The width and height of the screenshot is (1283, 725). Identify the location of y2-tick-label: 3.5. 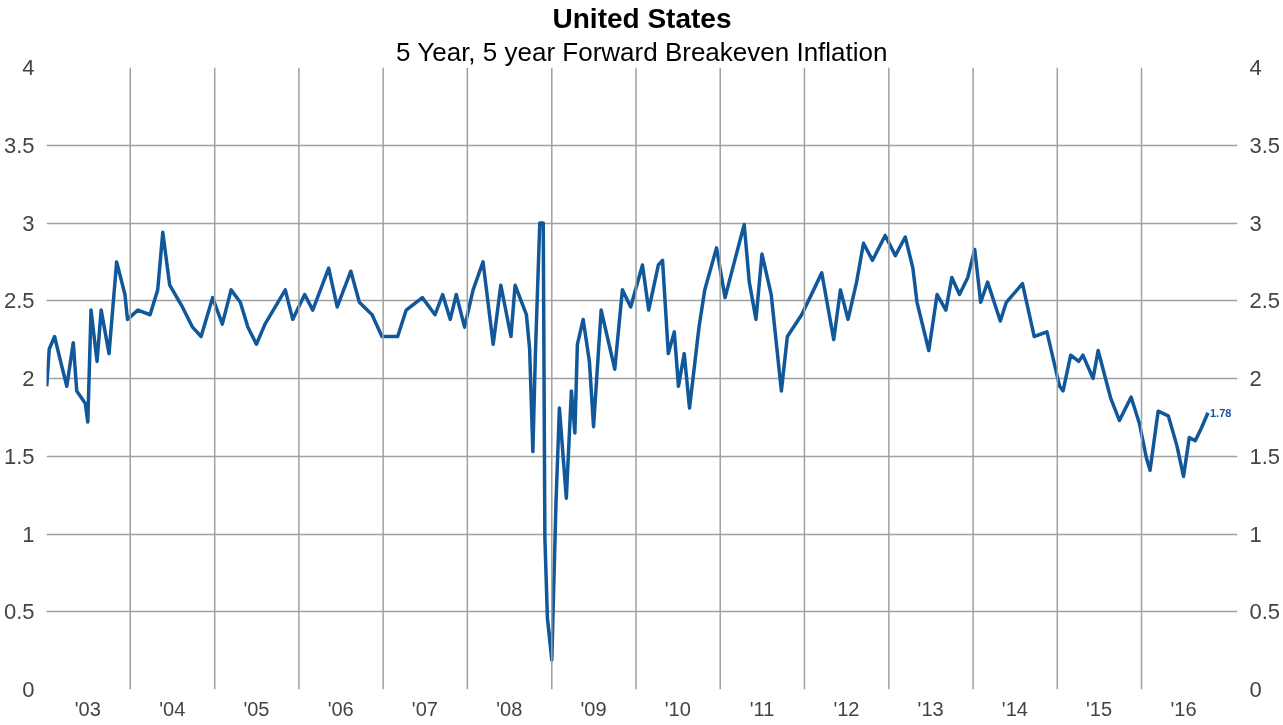
(1265, 145).